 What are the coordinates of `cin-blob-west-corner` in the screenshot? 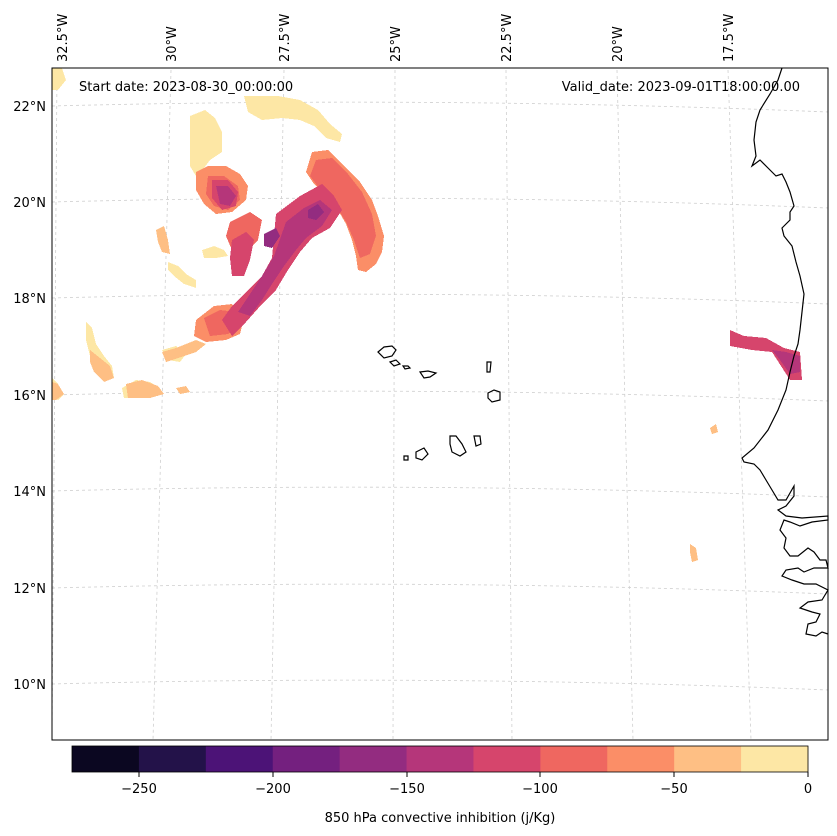 It's located at (59, 79).